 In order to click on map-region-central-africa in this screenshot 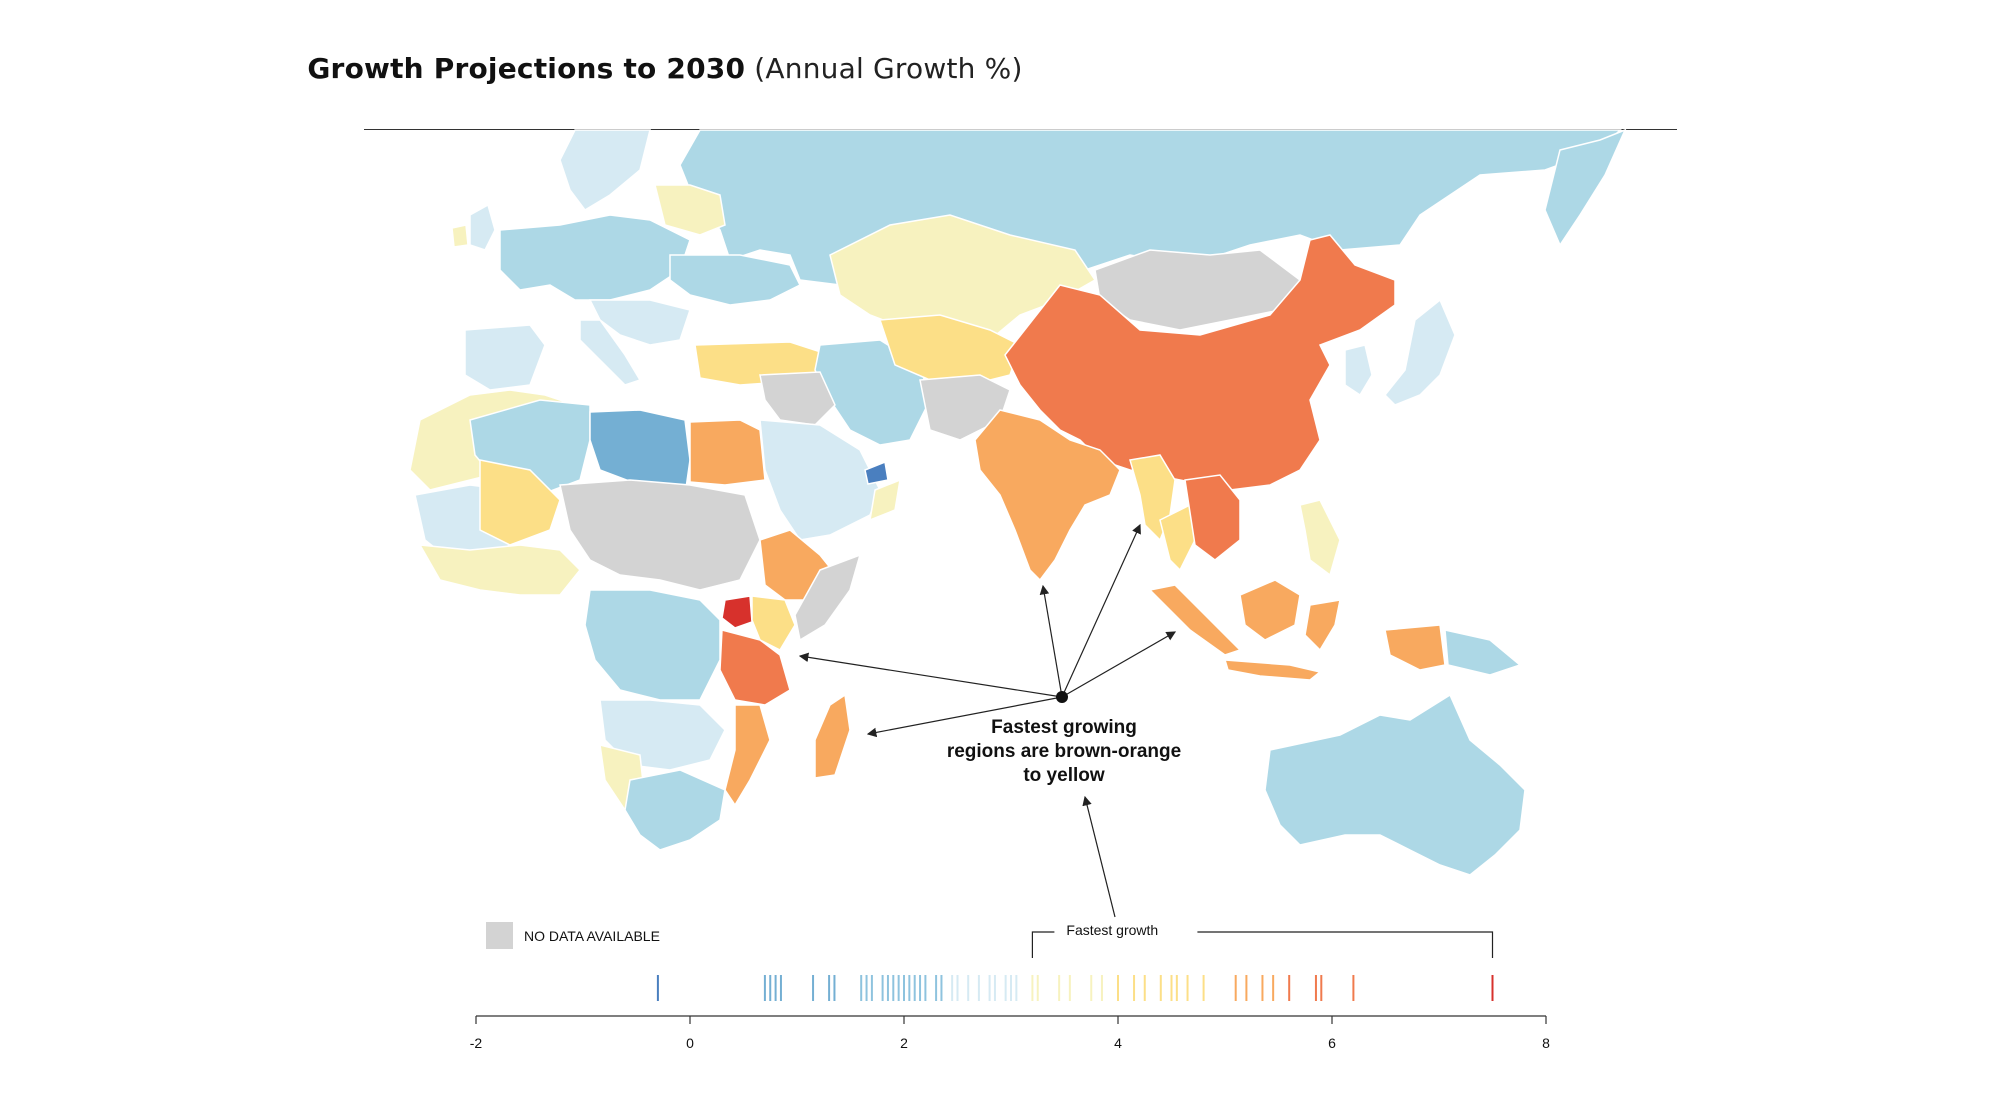, I will do `click(652, 645)`.